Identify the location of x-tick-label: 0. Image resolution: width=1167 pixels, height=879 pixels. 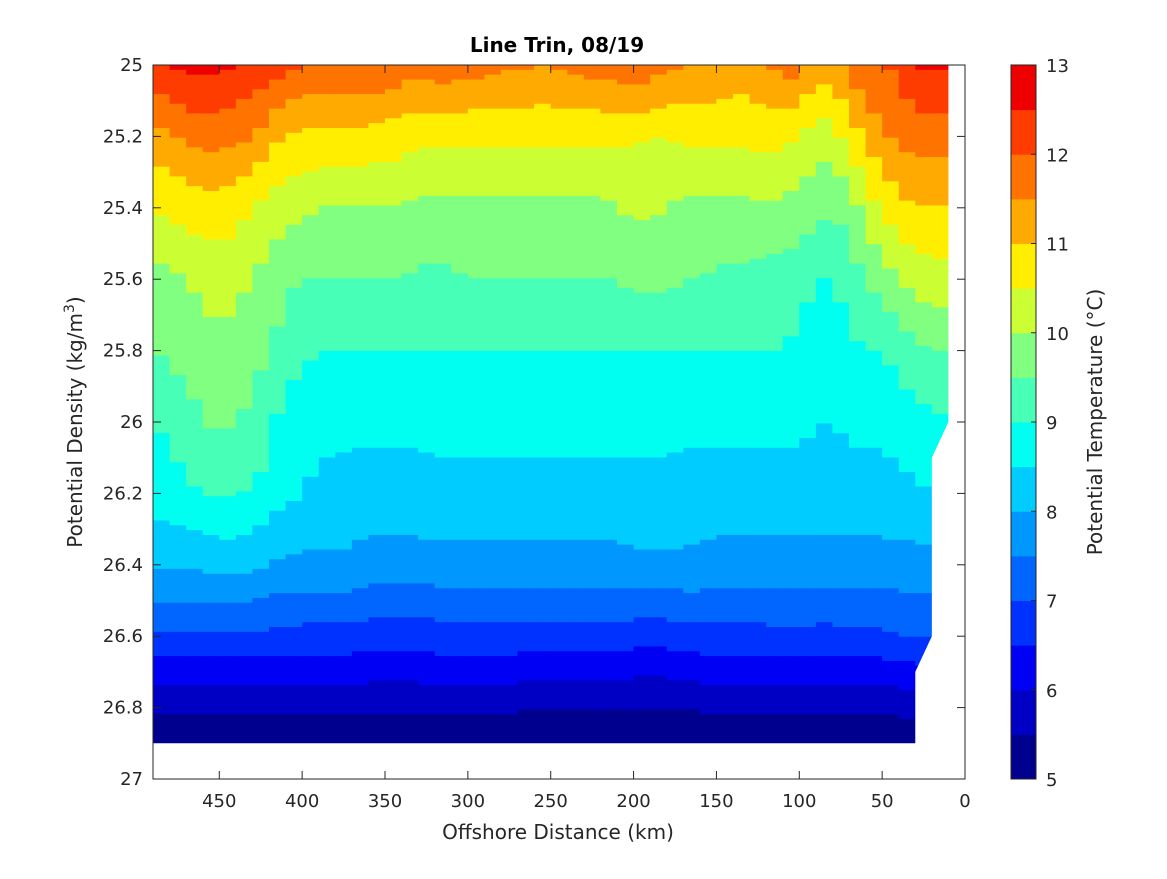
(964, 801).